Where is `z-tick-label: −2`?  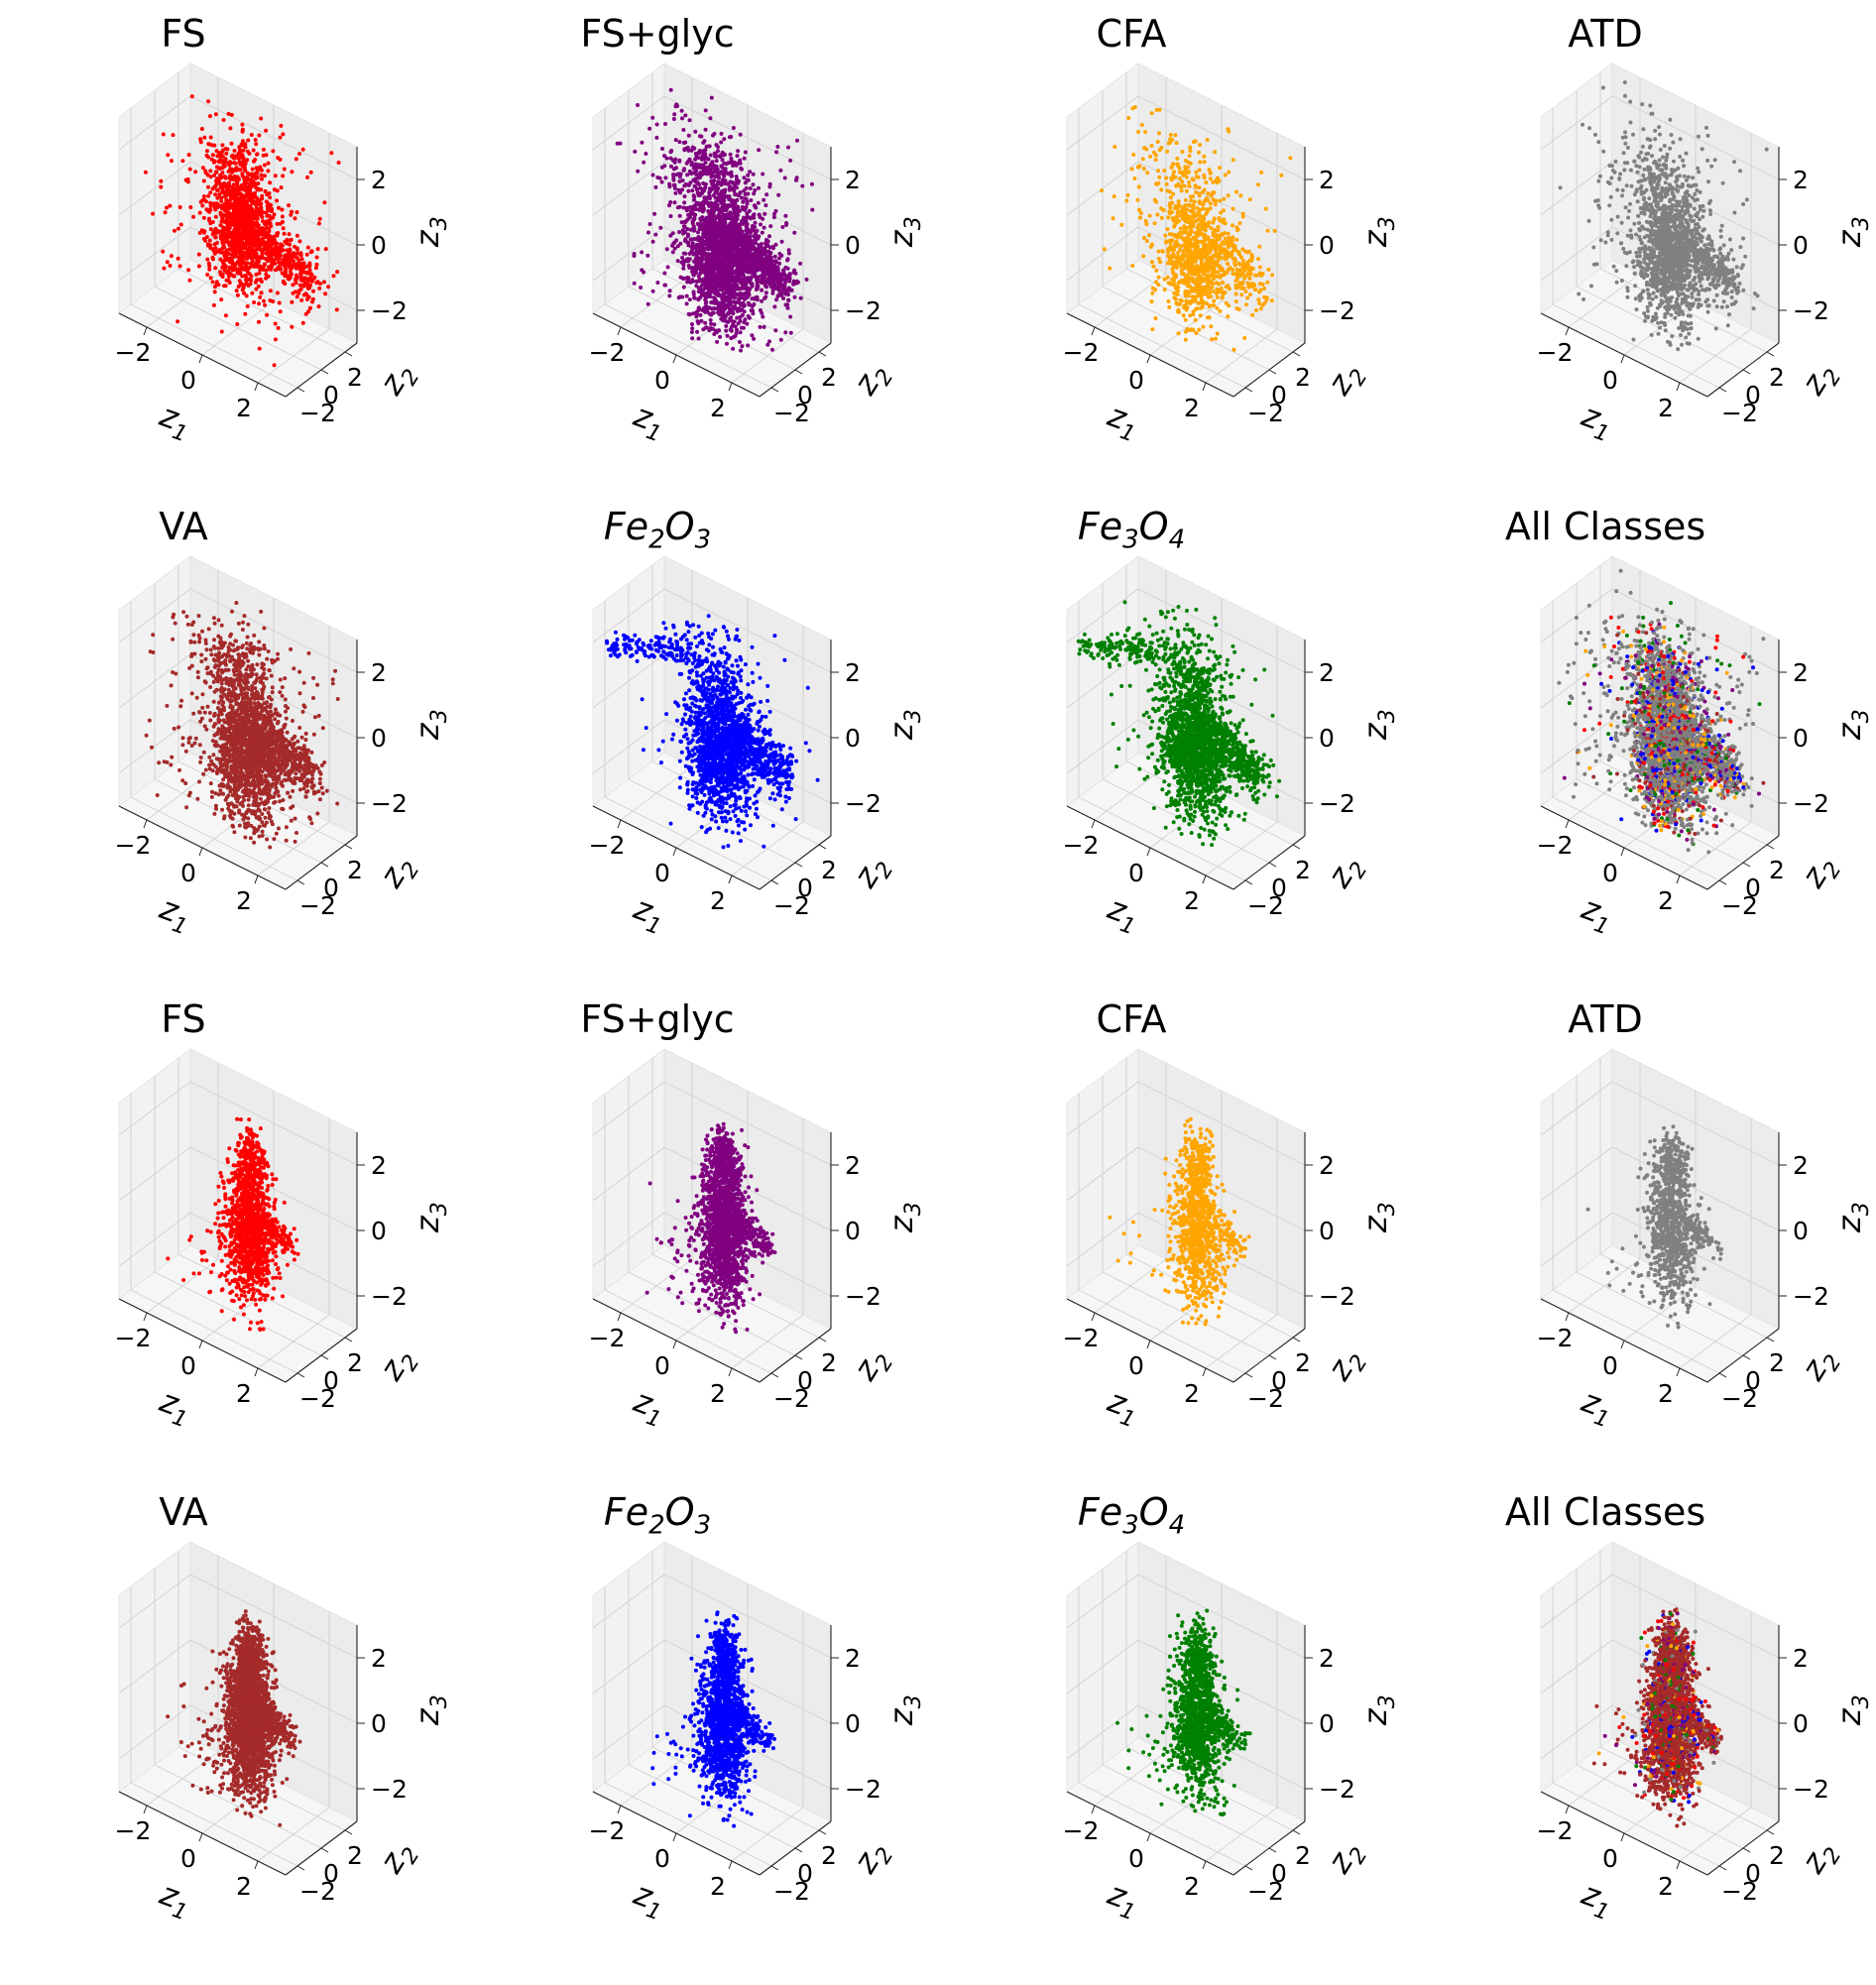 z-tick-label: −2 is located at coordinates (863, 310).